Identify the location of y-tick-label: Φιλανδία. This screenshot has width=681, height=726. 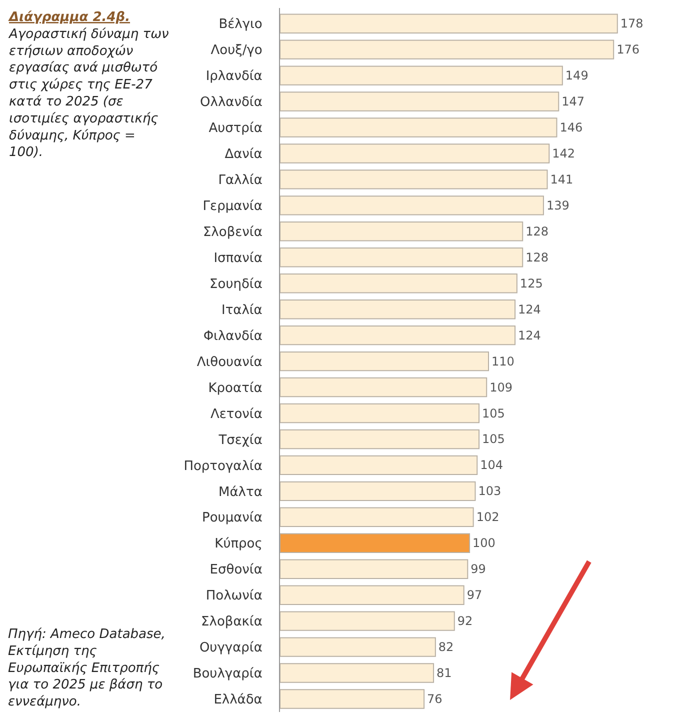
(232, 336).